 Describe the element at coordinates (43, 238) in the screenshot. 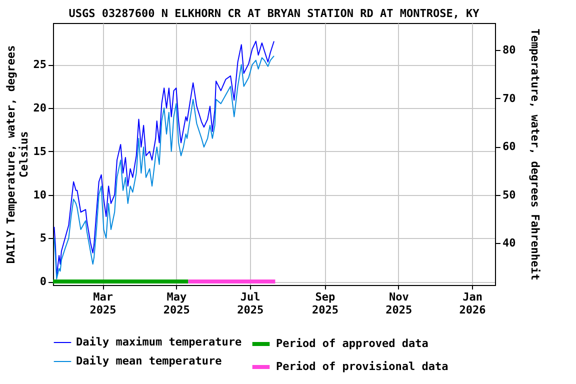

I see `y-tick-label: 5` at that location.